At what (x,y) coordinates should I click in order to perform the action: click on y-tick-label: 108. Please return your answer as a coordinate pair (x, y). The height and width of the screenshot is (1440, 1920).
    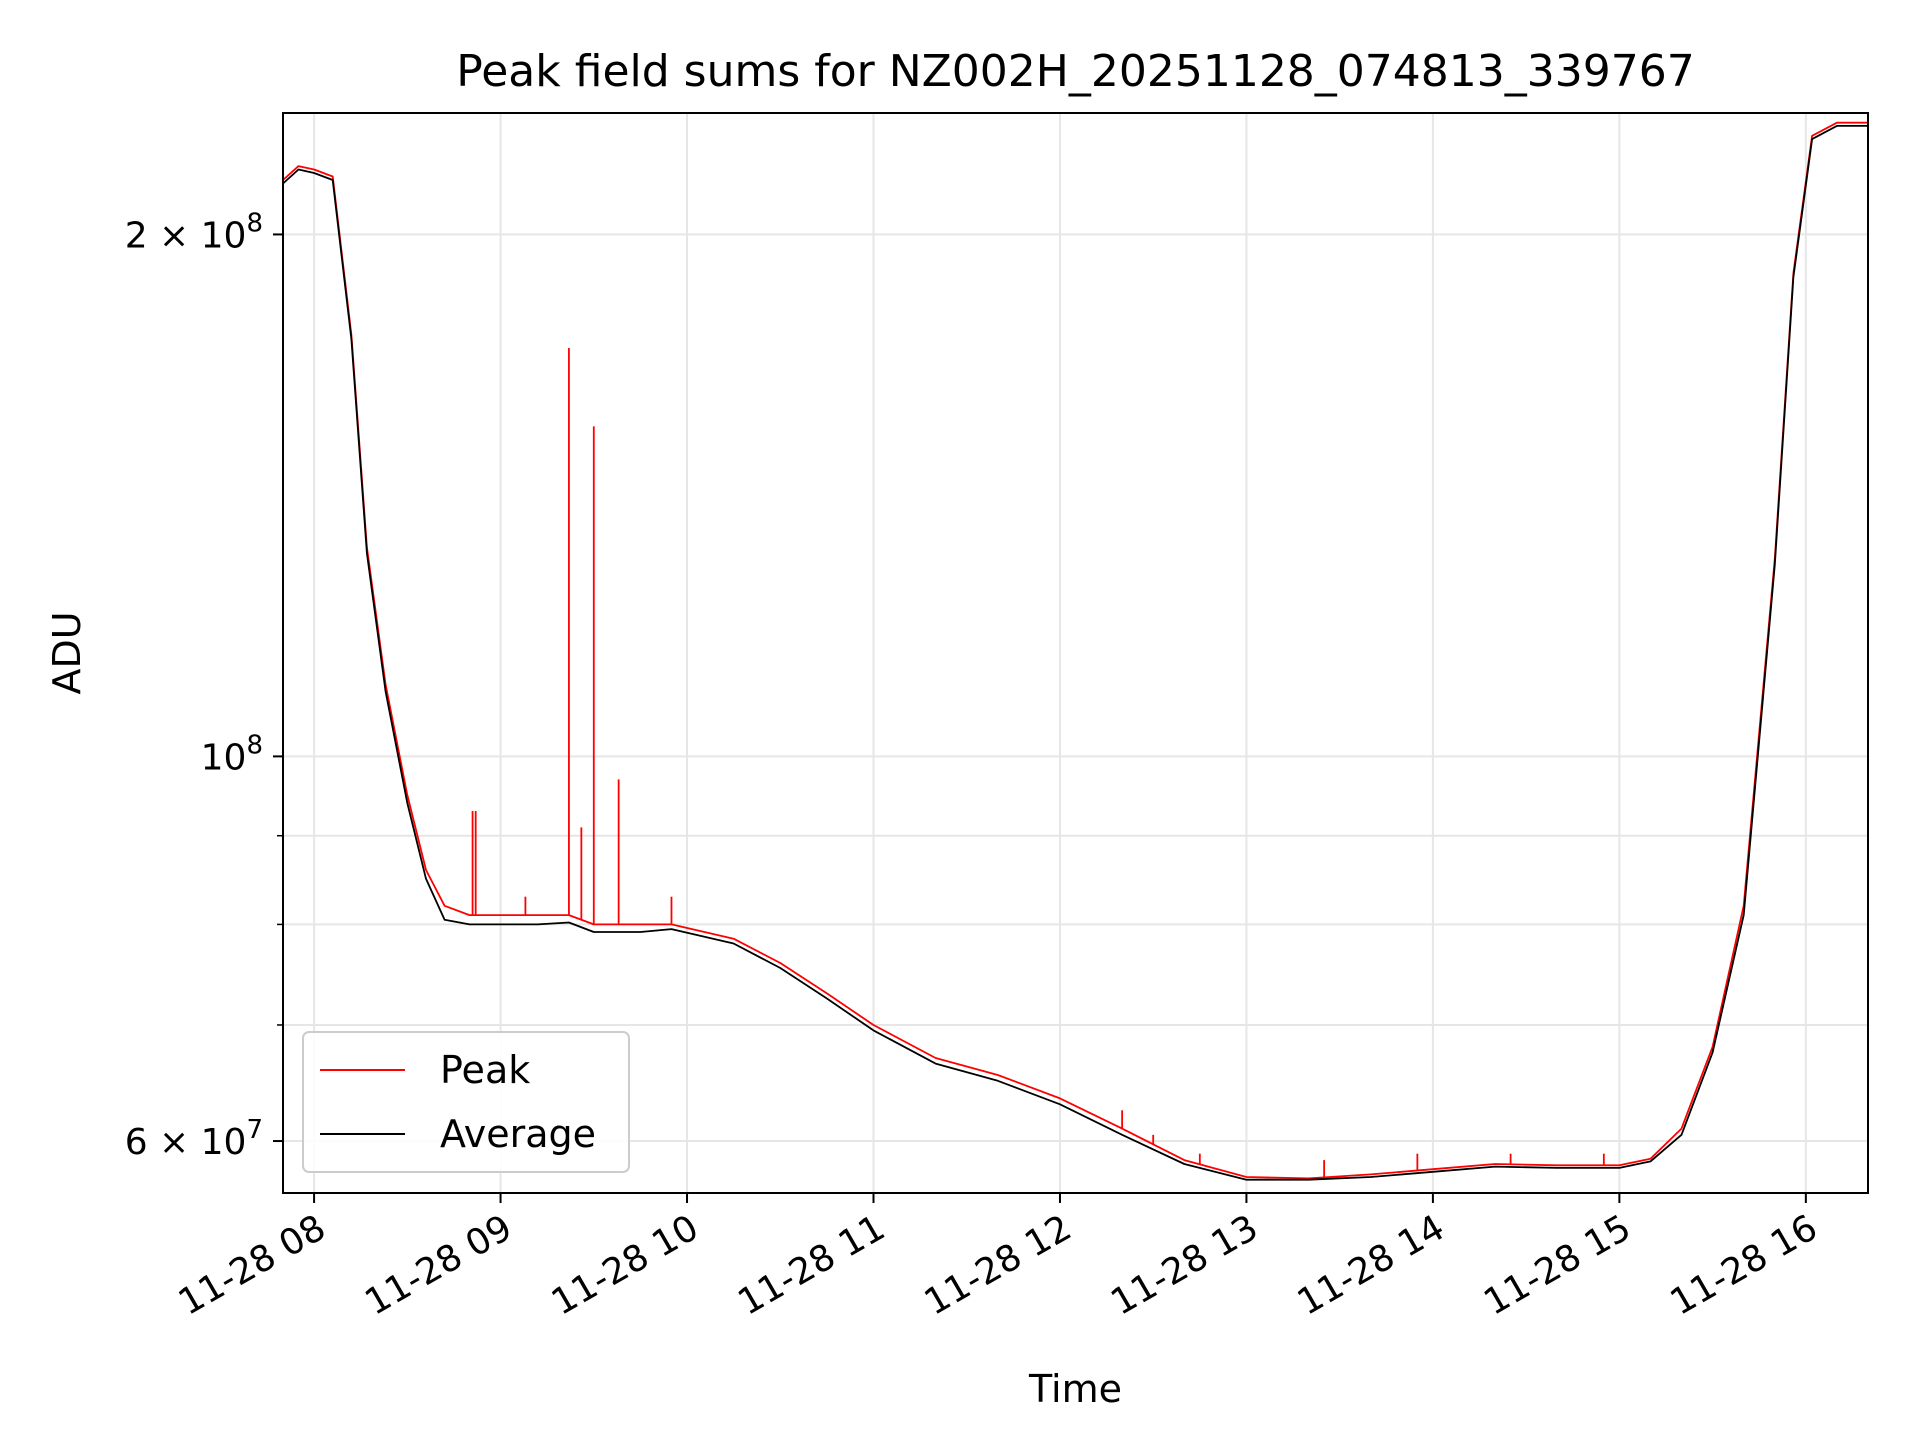
    Looking at the image, I should click on (232, 754).